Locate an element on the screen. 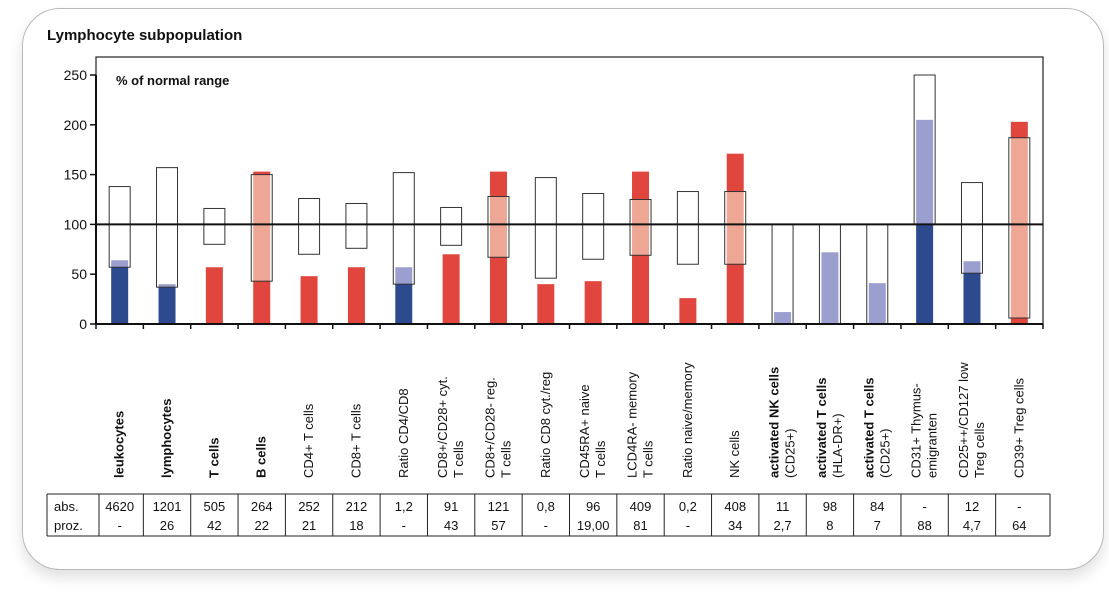  table-cell-abs: 0,2 is located at coordinates (688, 506).